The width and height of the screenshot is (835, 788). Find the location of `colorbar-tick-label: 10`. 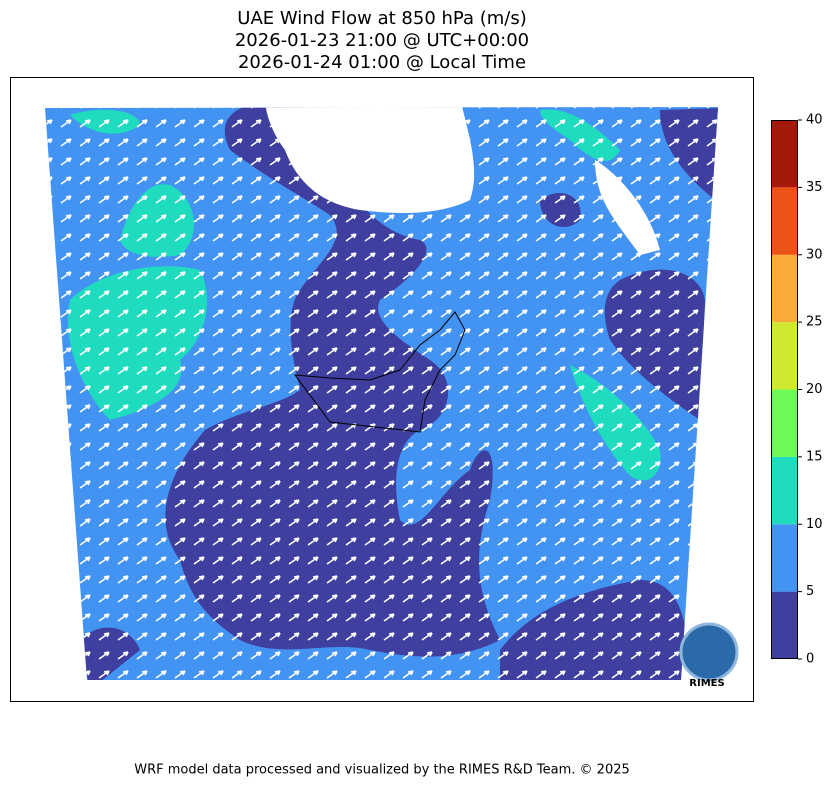

colorbar-tick-label: 10 is located at coordinates (814, 524).